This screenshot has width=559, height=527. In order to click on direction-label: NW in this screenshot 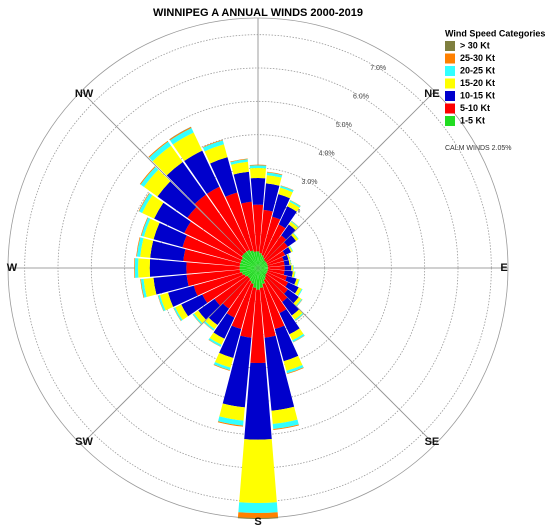, I will do `click(84, 94)`.